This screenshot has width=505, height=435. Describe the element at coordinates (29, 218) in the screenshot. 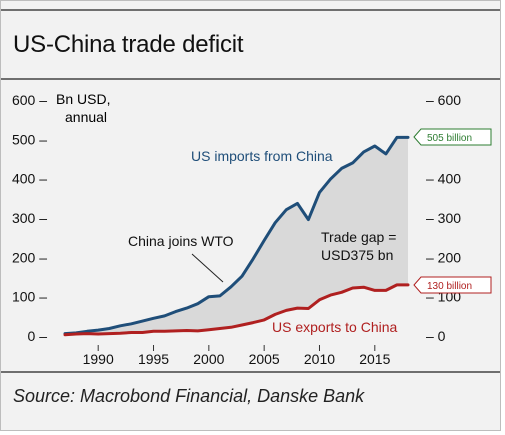

I see `ytick-left-label: 300 –` at that location.